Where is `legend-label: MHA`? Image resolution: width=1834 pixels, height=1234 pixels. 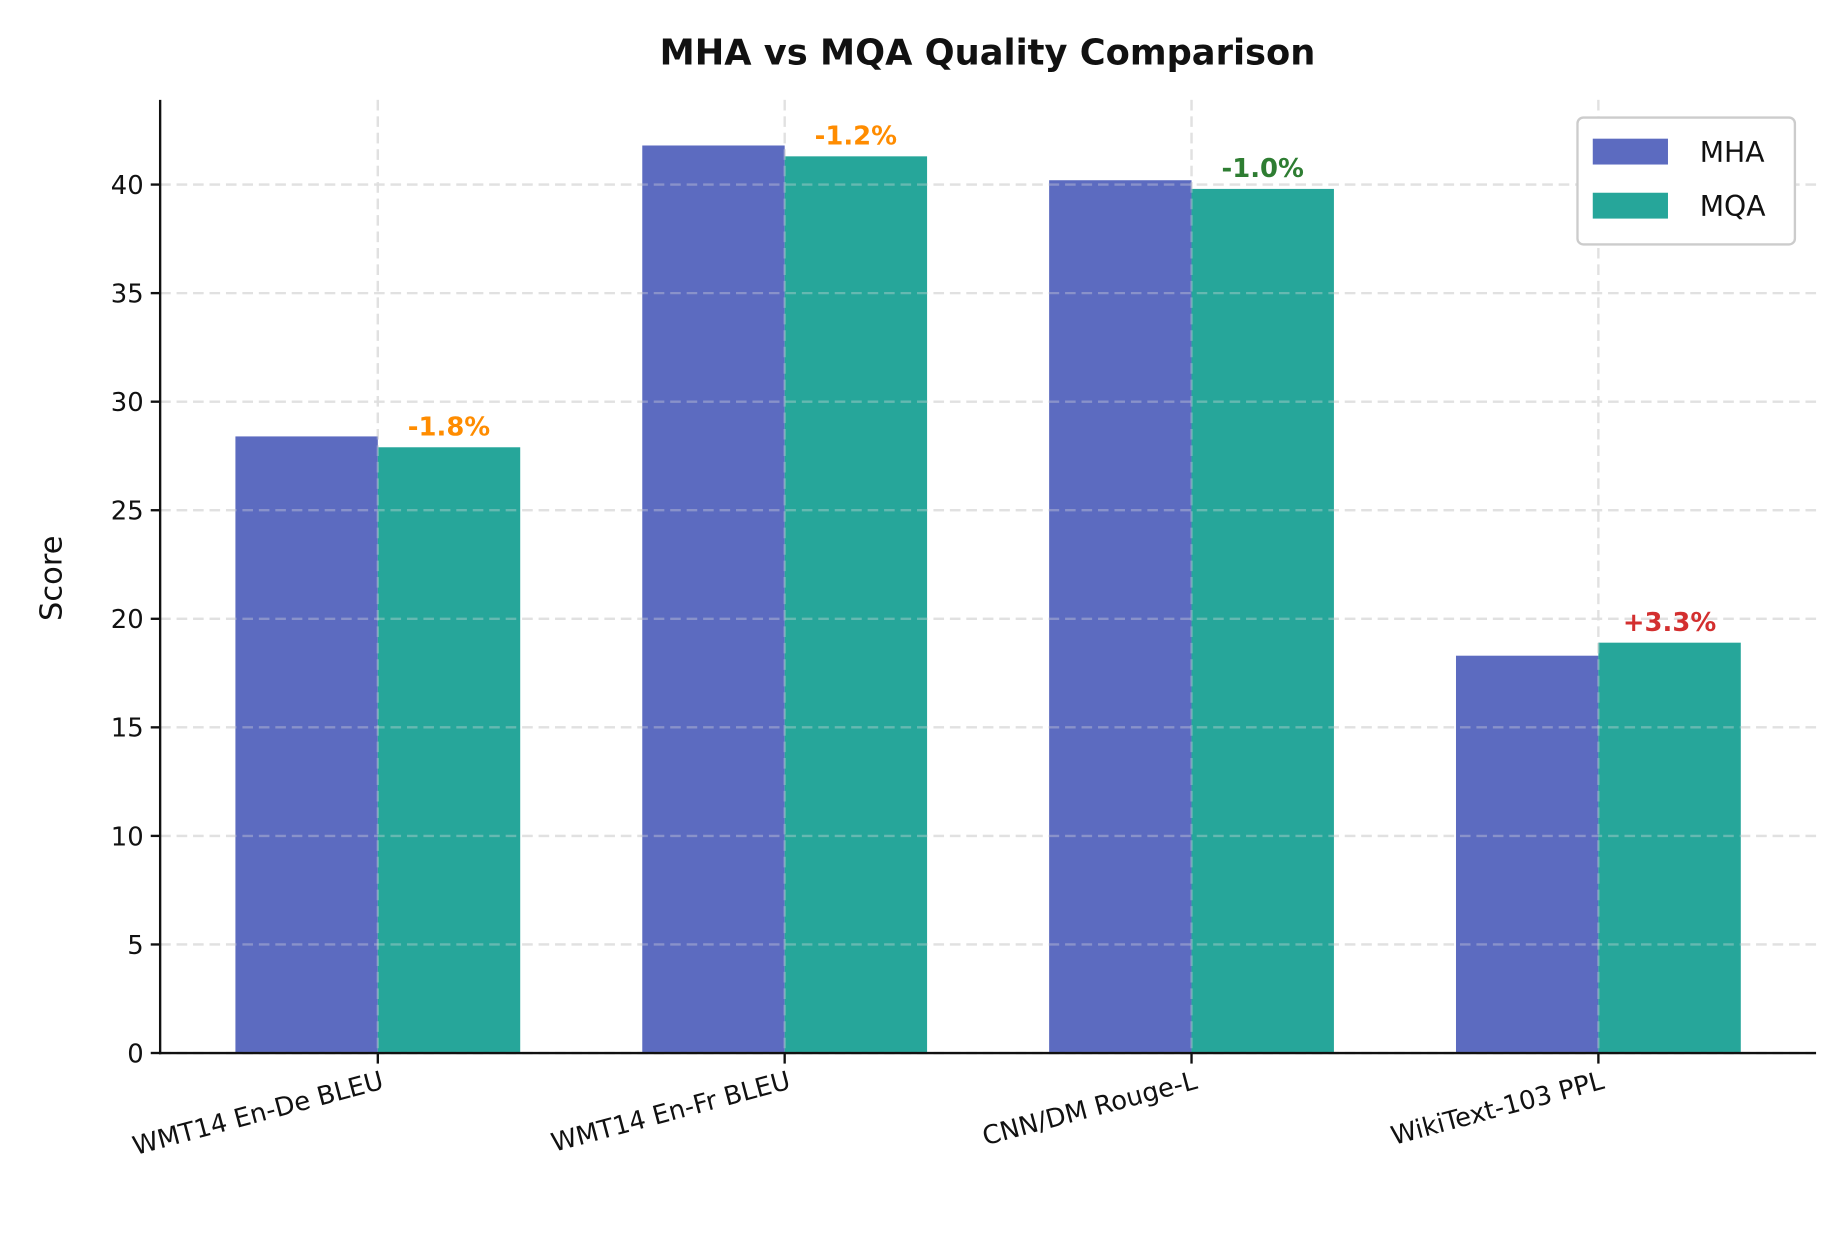
legend-label: MHA is located at coordinates (1733, 152).